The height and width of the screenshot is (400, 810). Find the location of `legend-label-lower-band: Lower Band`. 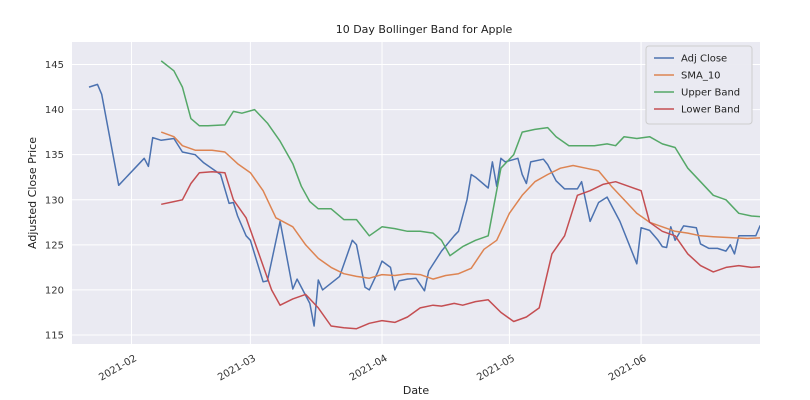

legend-label-lower-band: Lower Band is located at coordinates (710, 110).